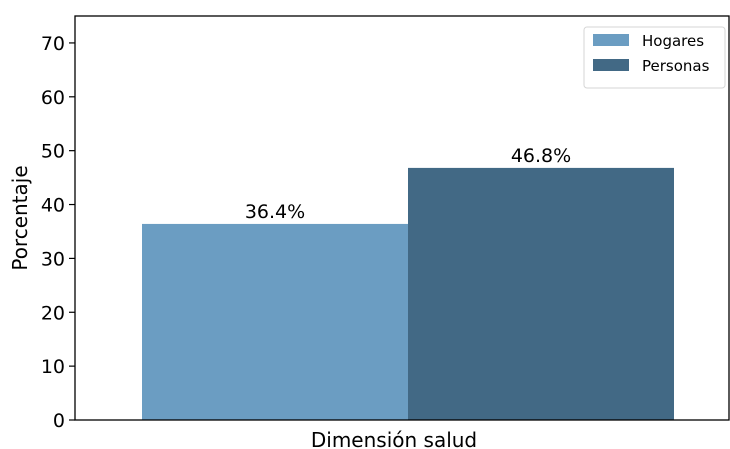  I want to click on bar-value-label: 36.4%, so click(275, 212).